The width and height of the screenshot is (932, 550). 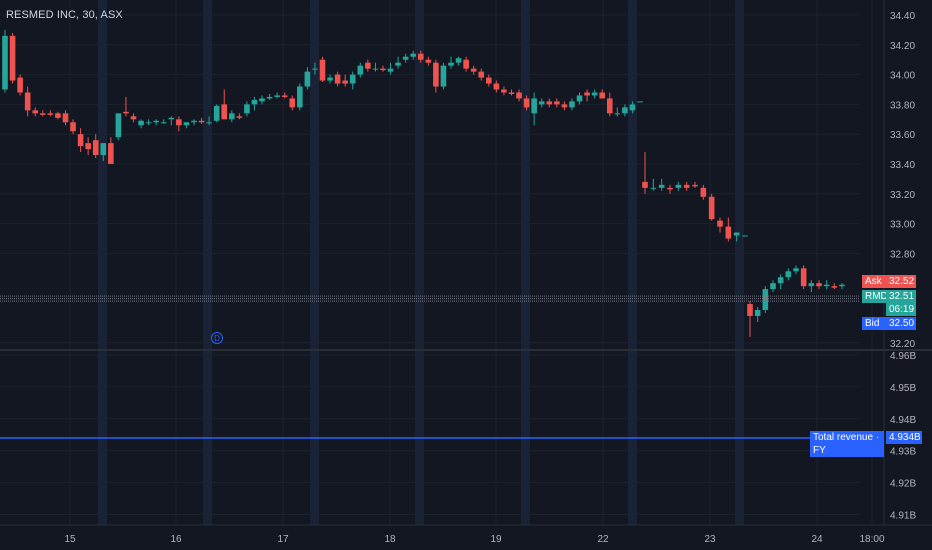 I want to click on ask-label: Ask, so click(x=875, y=281).